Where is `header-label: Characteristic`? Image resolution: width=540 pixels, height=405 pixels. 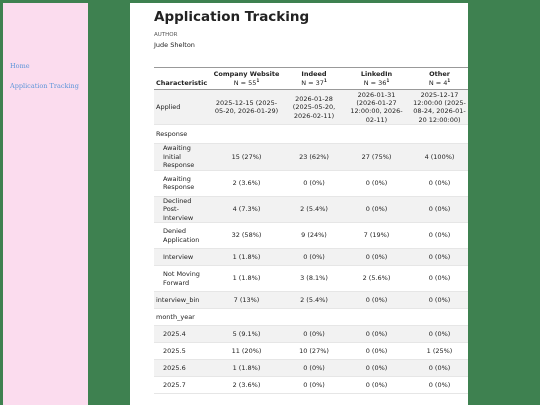 header-label: Characteristic is located at coordinates (182, 83).